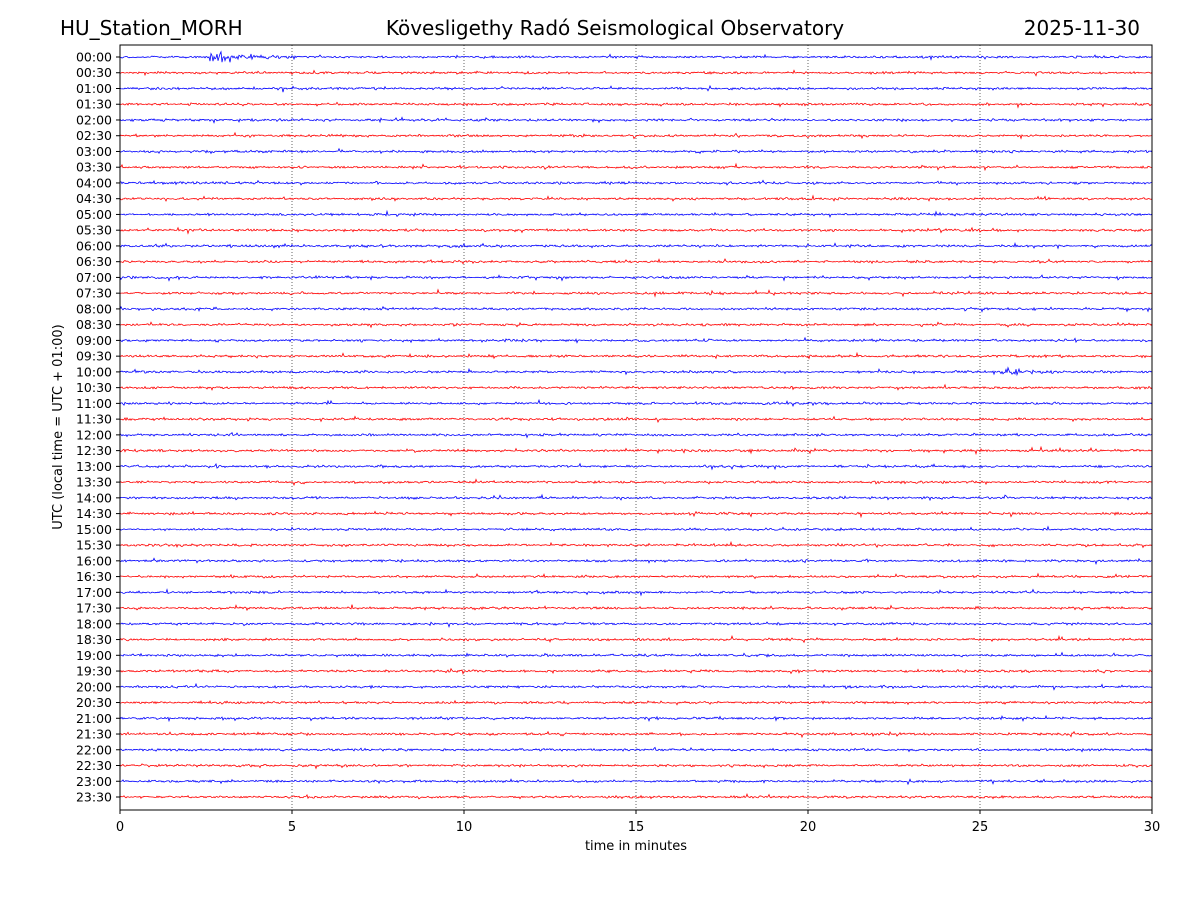  Describe the element at coordinates (94, 576) in the screenshot. I see `y-tick-label: 16:30` at that location.